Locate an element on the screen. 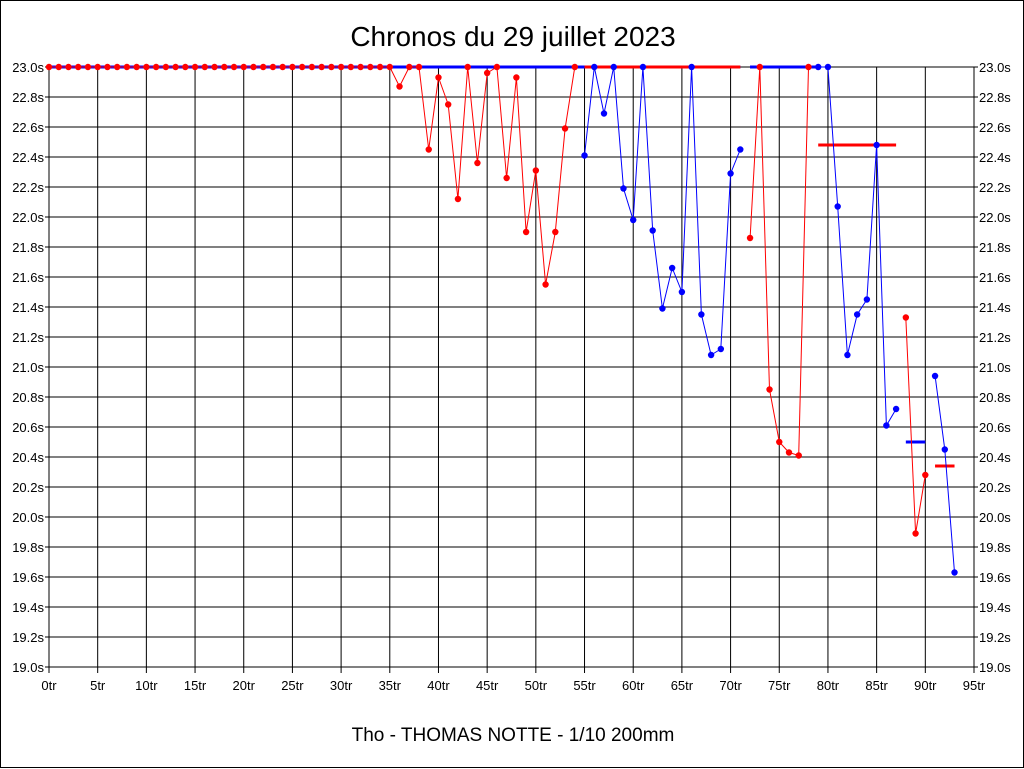 The width and height of the screenshot is (1024, 769). y-tick-label-right: 19.4s is located at coordinates (995, 607).